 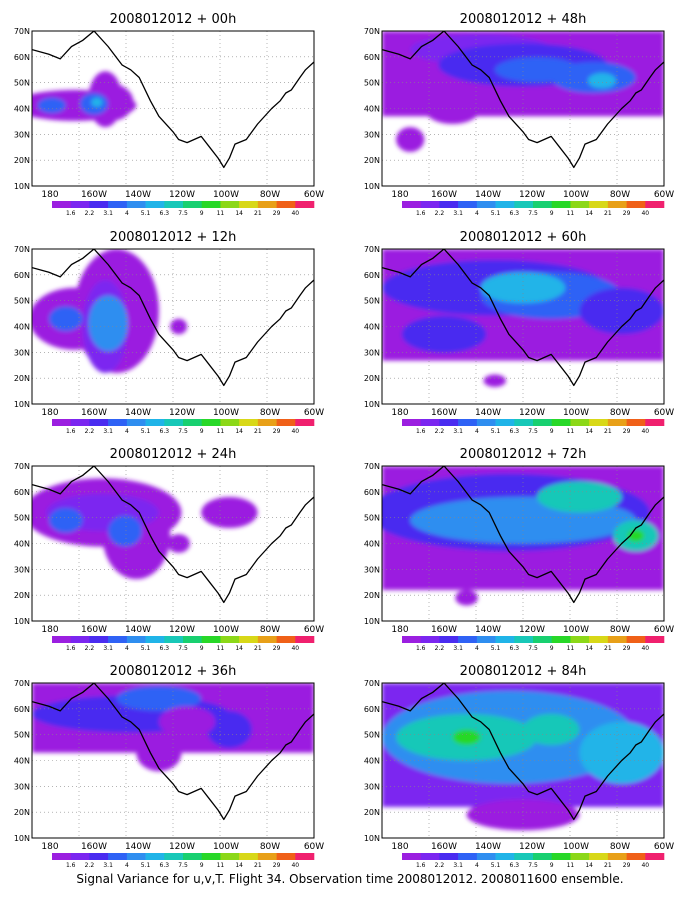 I want to click on lon-tick-label: 100W, so click(x=576, y=195).